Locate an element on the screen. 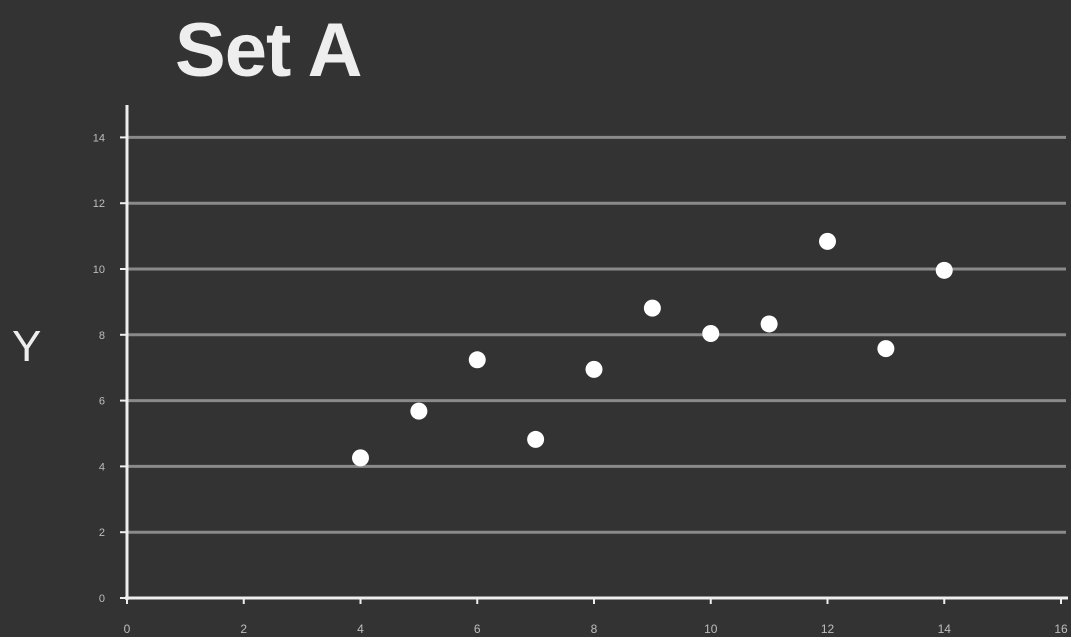 This screenshot has width=1071, height=637. x-tick-label: 10 is located at coordinates (711, 629).